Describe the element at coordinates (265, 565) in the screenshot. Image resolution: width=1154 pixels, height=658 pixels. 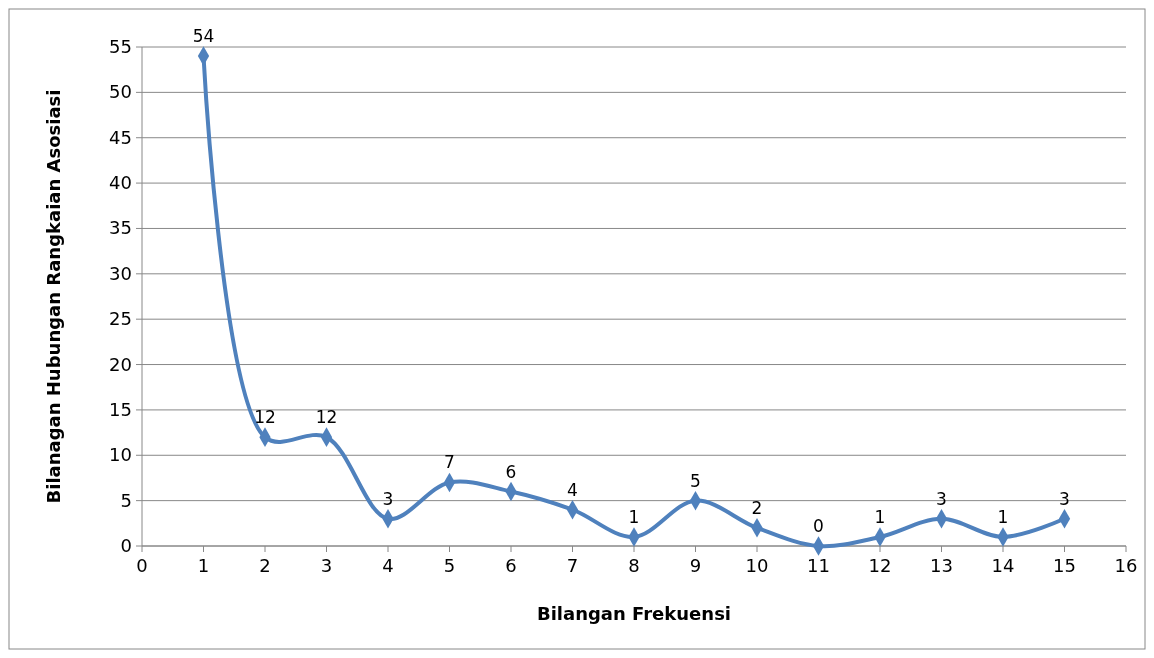
I see `x-tick-label: 2` at that location.